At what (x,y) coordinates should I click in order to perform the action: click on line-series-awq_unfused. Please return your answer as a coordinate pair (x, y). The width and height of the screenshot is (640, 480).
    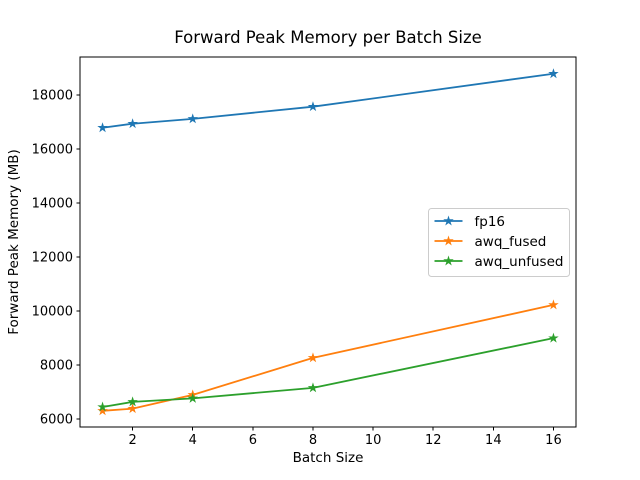
    Looking at the image, I should click on (328, 372).